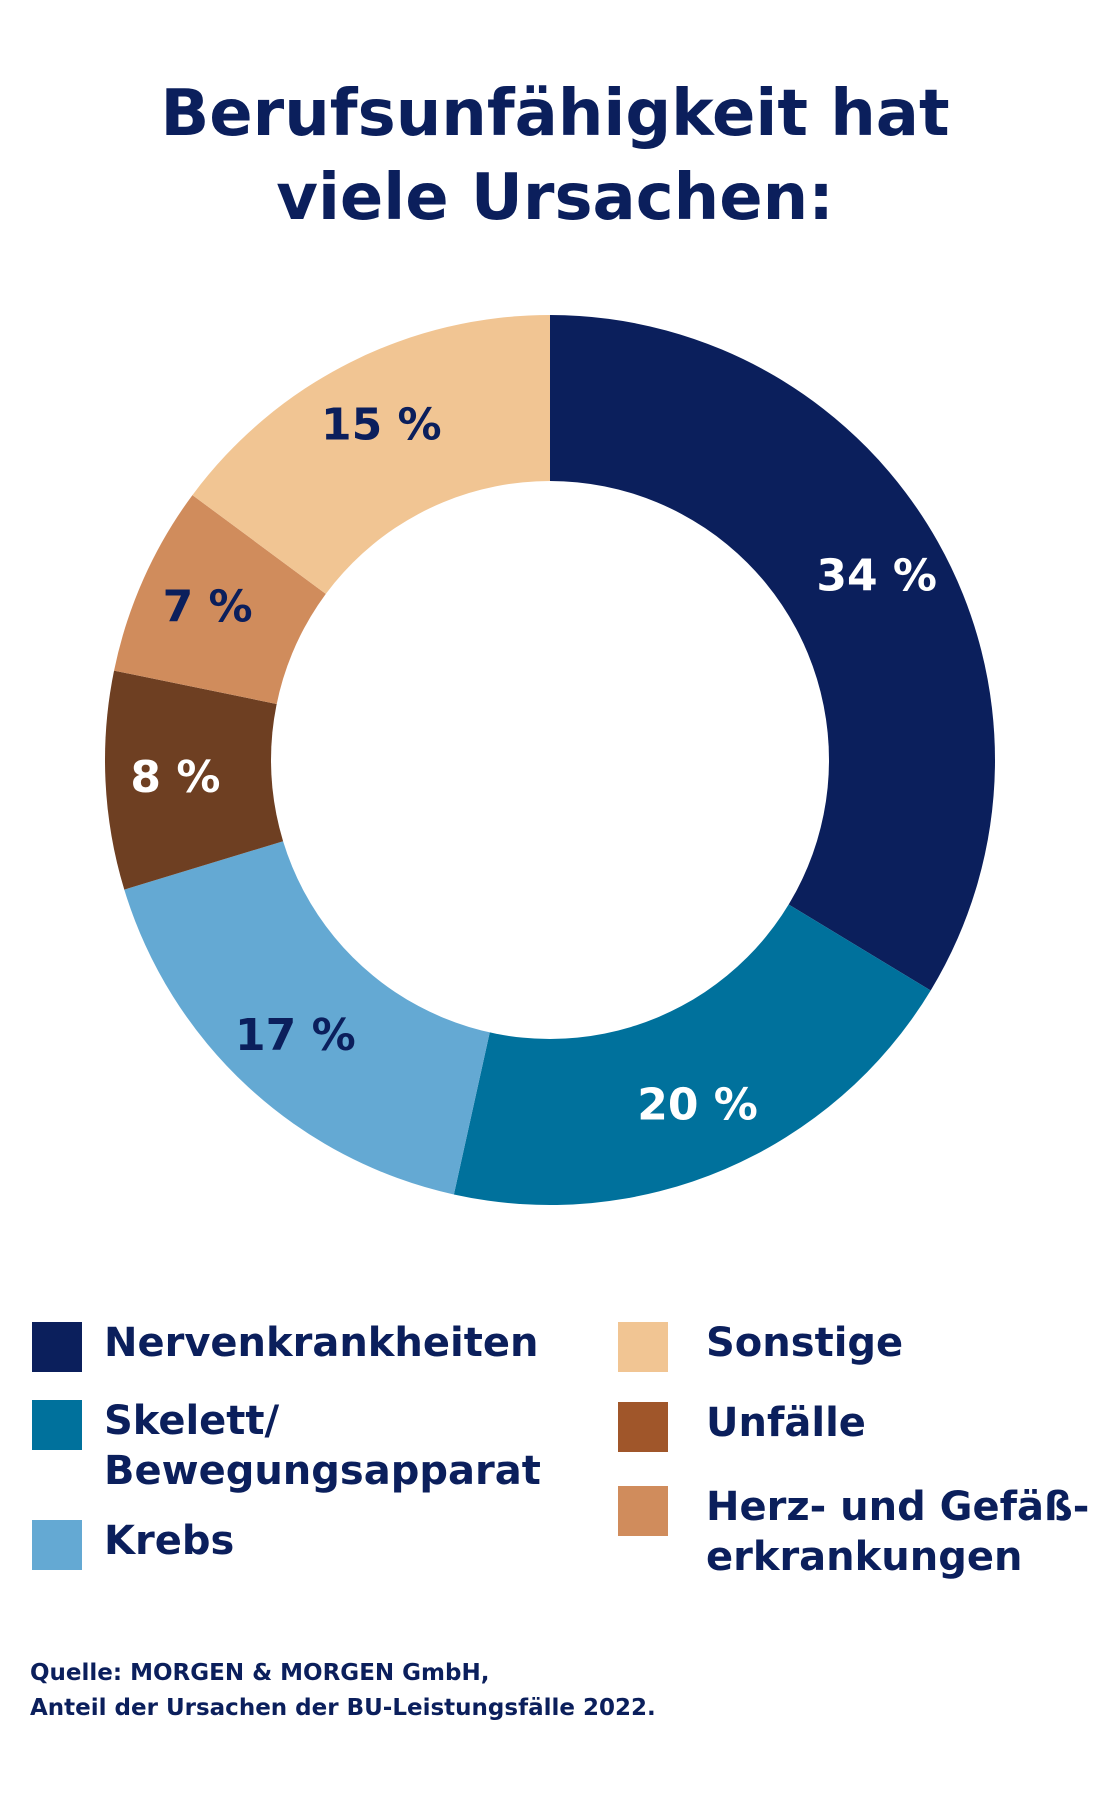 Image resolution: width=1110 pixels, height=1809 pixels. What do you see at coordinates (805, 1343) in the screenshot?
I see `legend-label: Sonstige` at bounding box center [805, 1343].